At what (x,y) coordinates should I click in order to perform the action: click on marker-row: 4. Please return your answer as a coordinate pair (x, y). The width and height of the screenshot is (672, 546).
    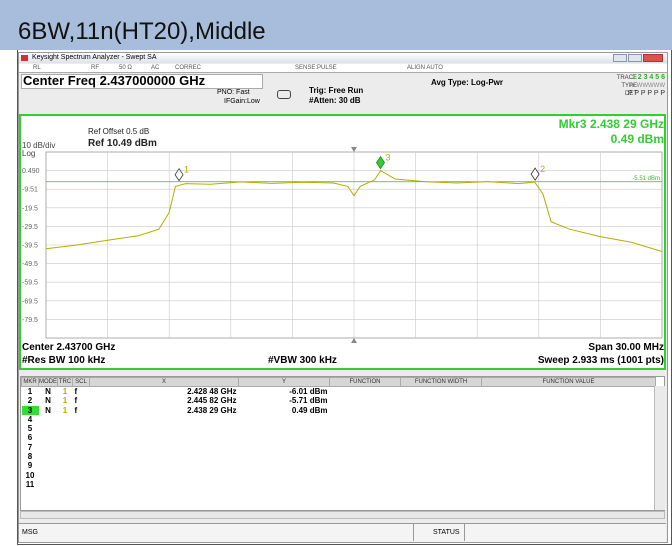
    Looking at the image, I should click on (339, 419).